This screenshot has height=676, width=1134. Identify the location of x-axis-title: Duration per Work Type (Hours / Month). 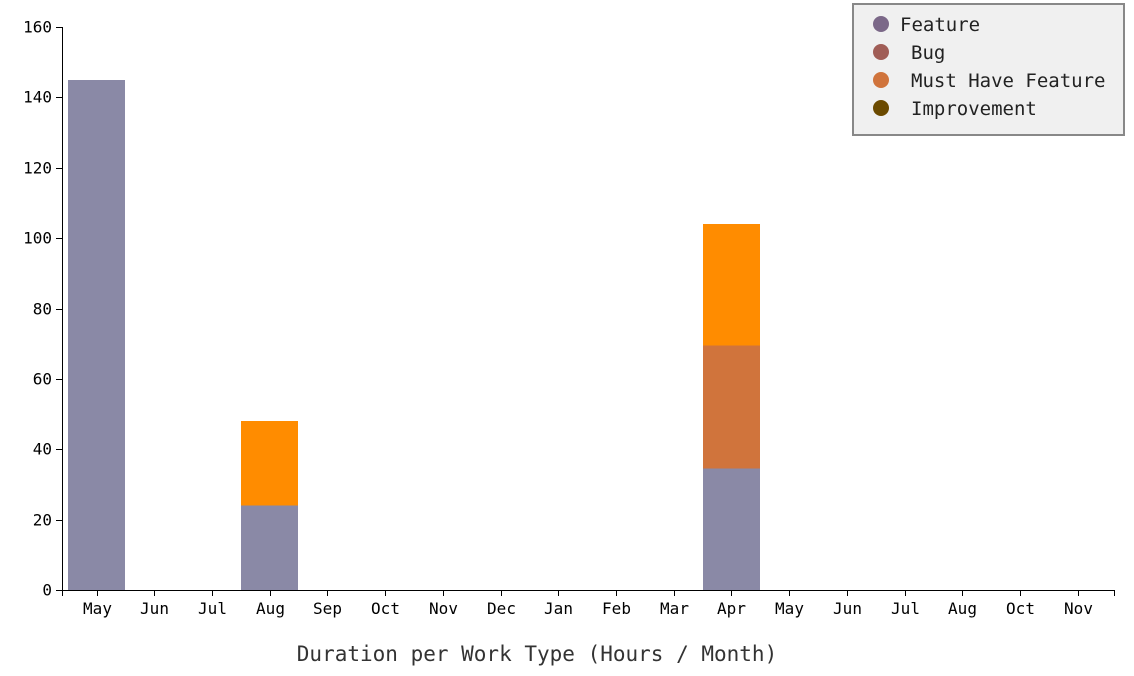
(537, 654).